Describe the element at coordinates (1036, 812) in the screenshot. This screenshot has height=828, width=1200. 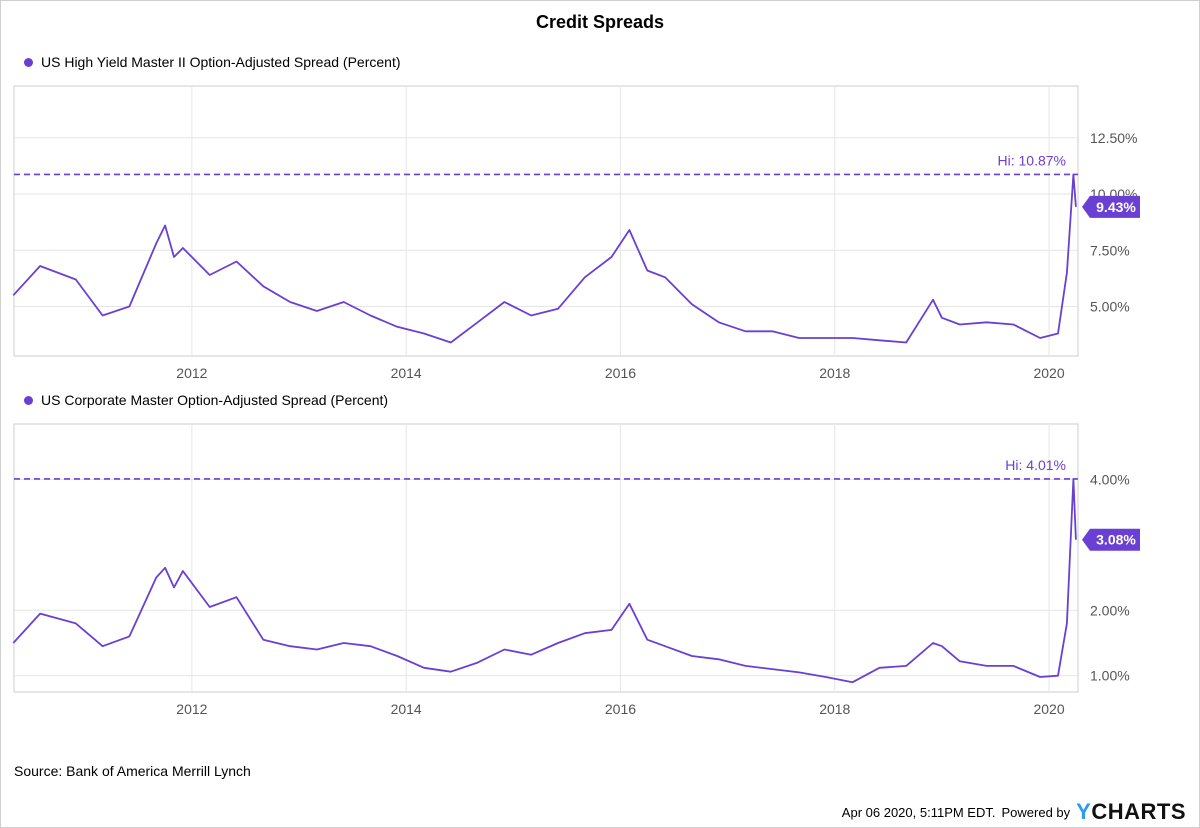
I see `powered-by-label: Powered by` at that location.